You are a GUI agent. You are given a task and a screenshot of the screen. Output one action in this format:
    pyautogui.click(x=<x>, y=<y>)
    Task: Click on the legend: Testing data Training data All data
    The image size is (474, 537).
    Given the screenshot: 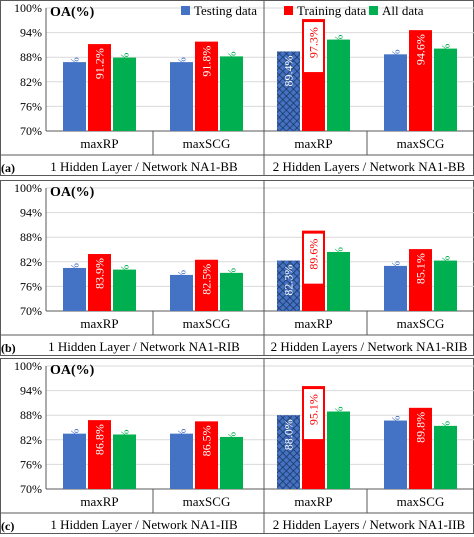 What is the action you would take?
    pyautogui.click(x=302, y=10)
    